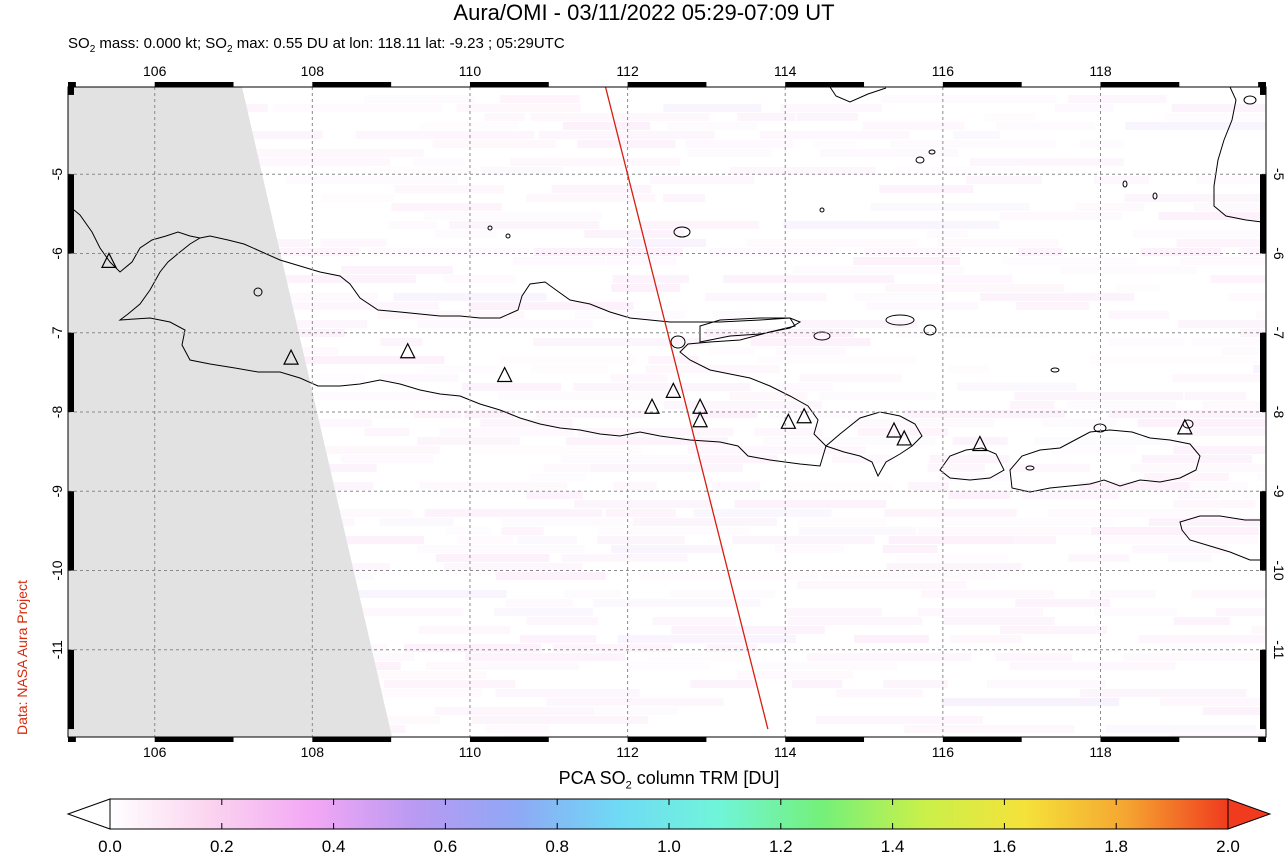 The height and width of the screenshot is (855, 1288). I want to click on lon-tick-label: 110, so click(470, 752).